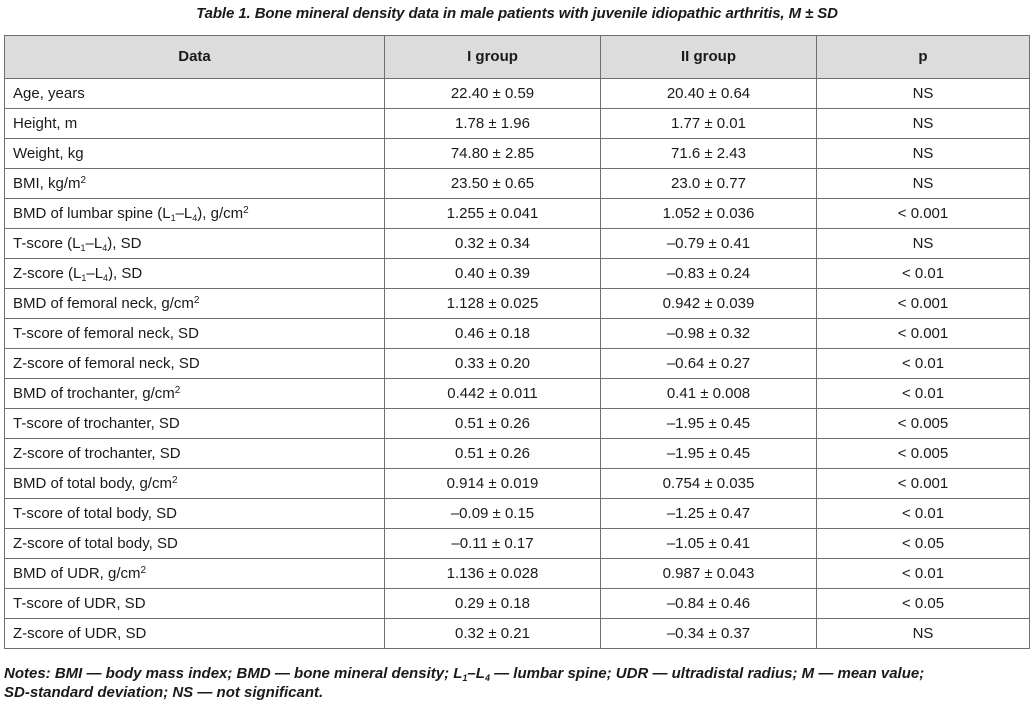  I want to click on column-header-group-1: I group, so click(492, 57).